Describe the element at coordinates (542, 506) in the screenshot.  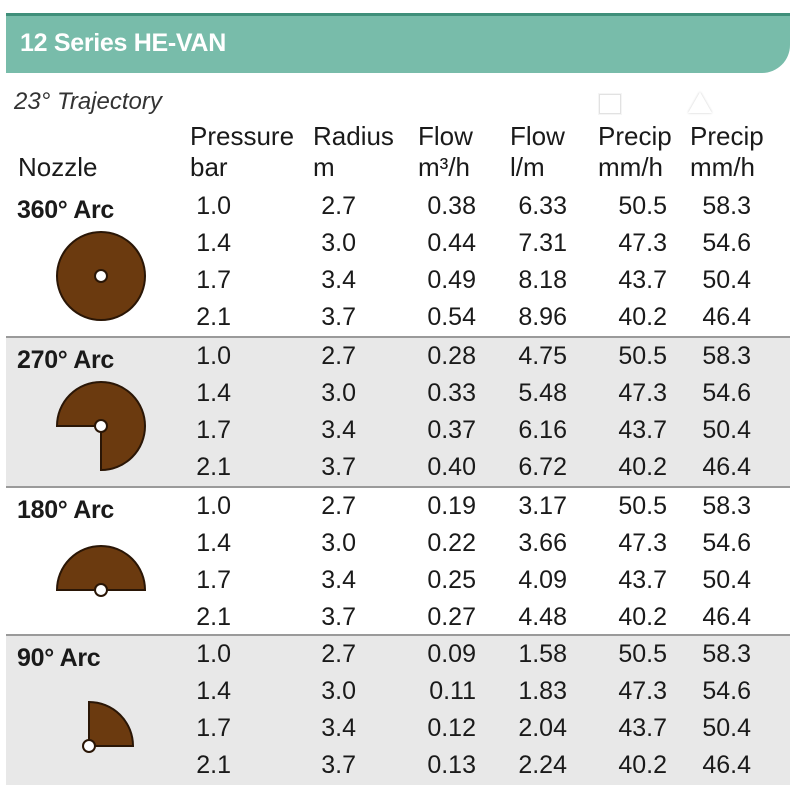
I see `table-cell: 3.17` at that location.